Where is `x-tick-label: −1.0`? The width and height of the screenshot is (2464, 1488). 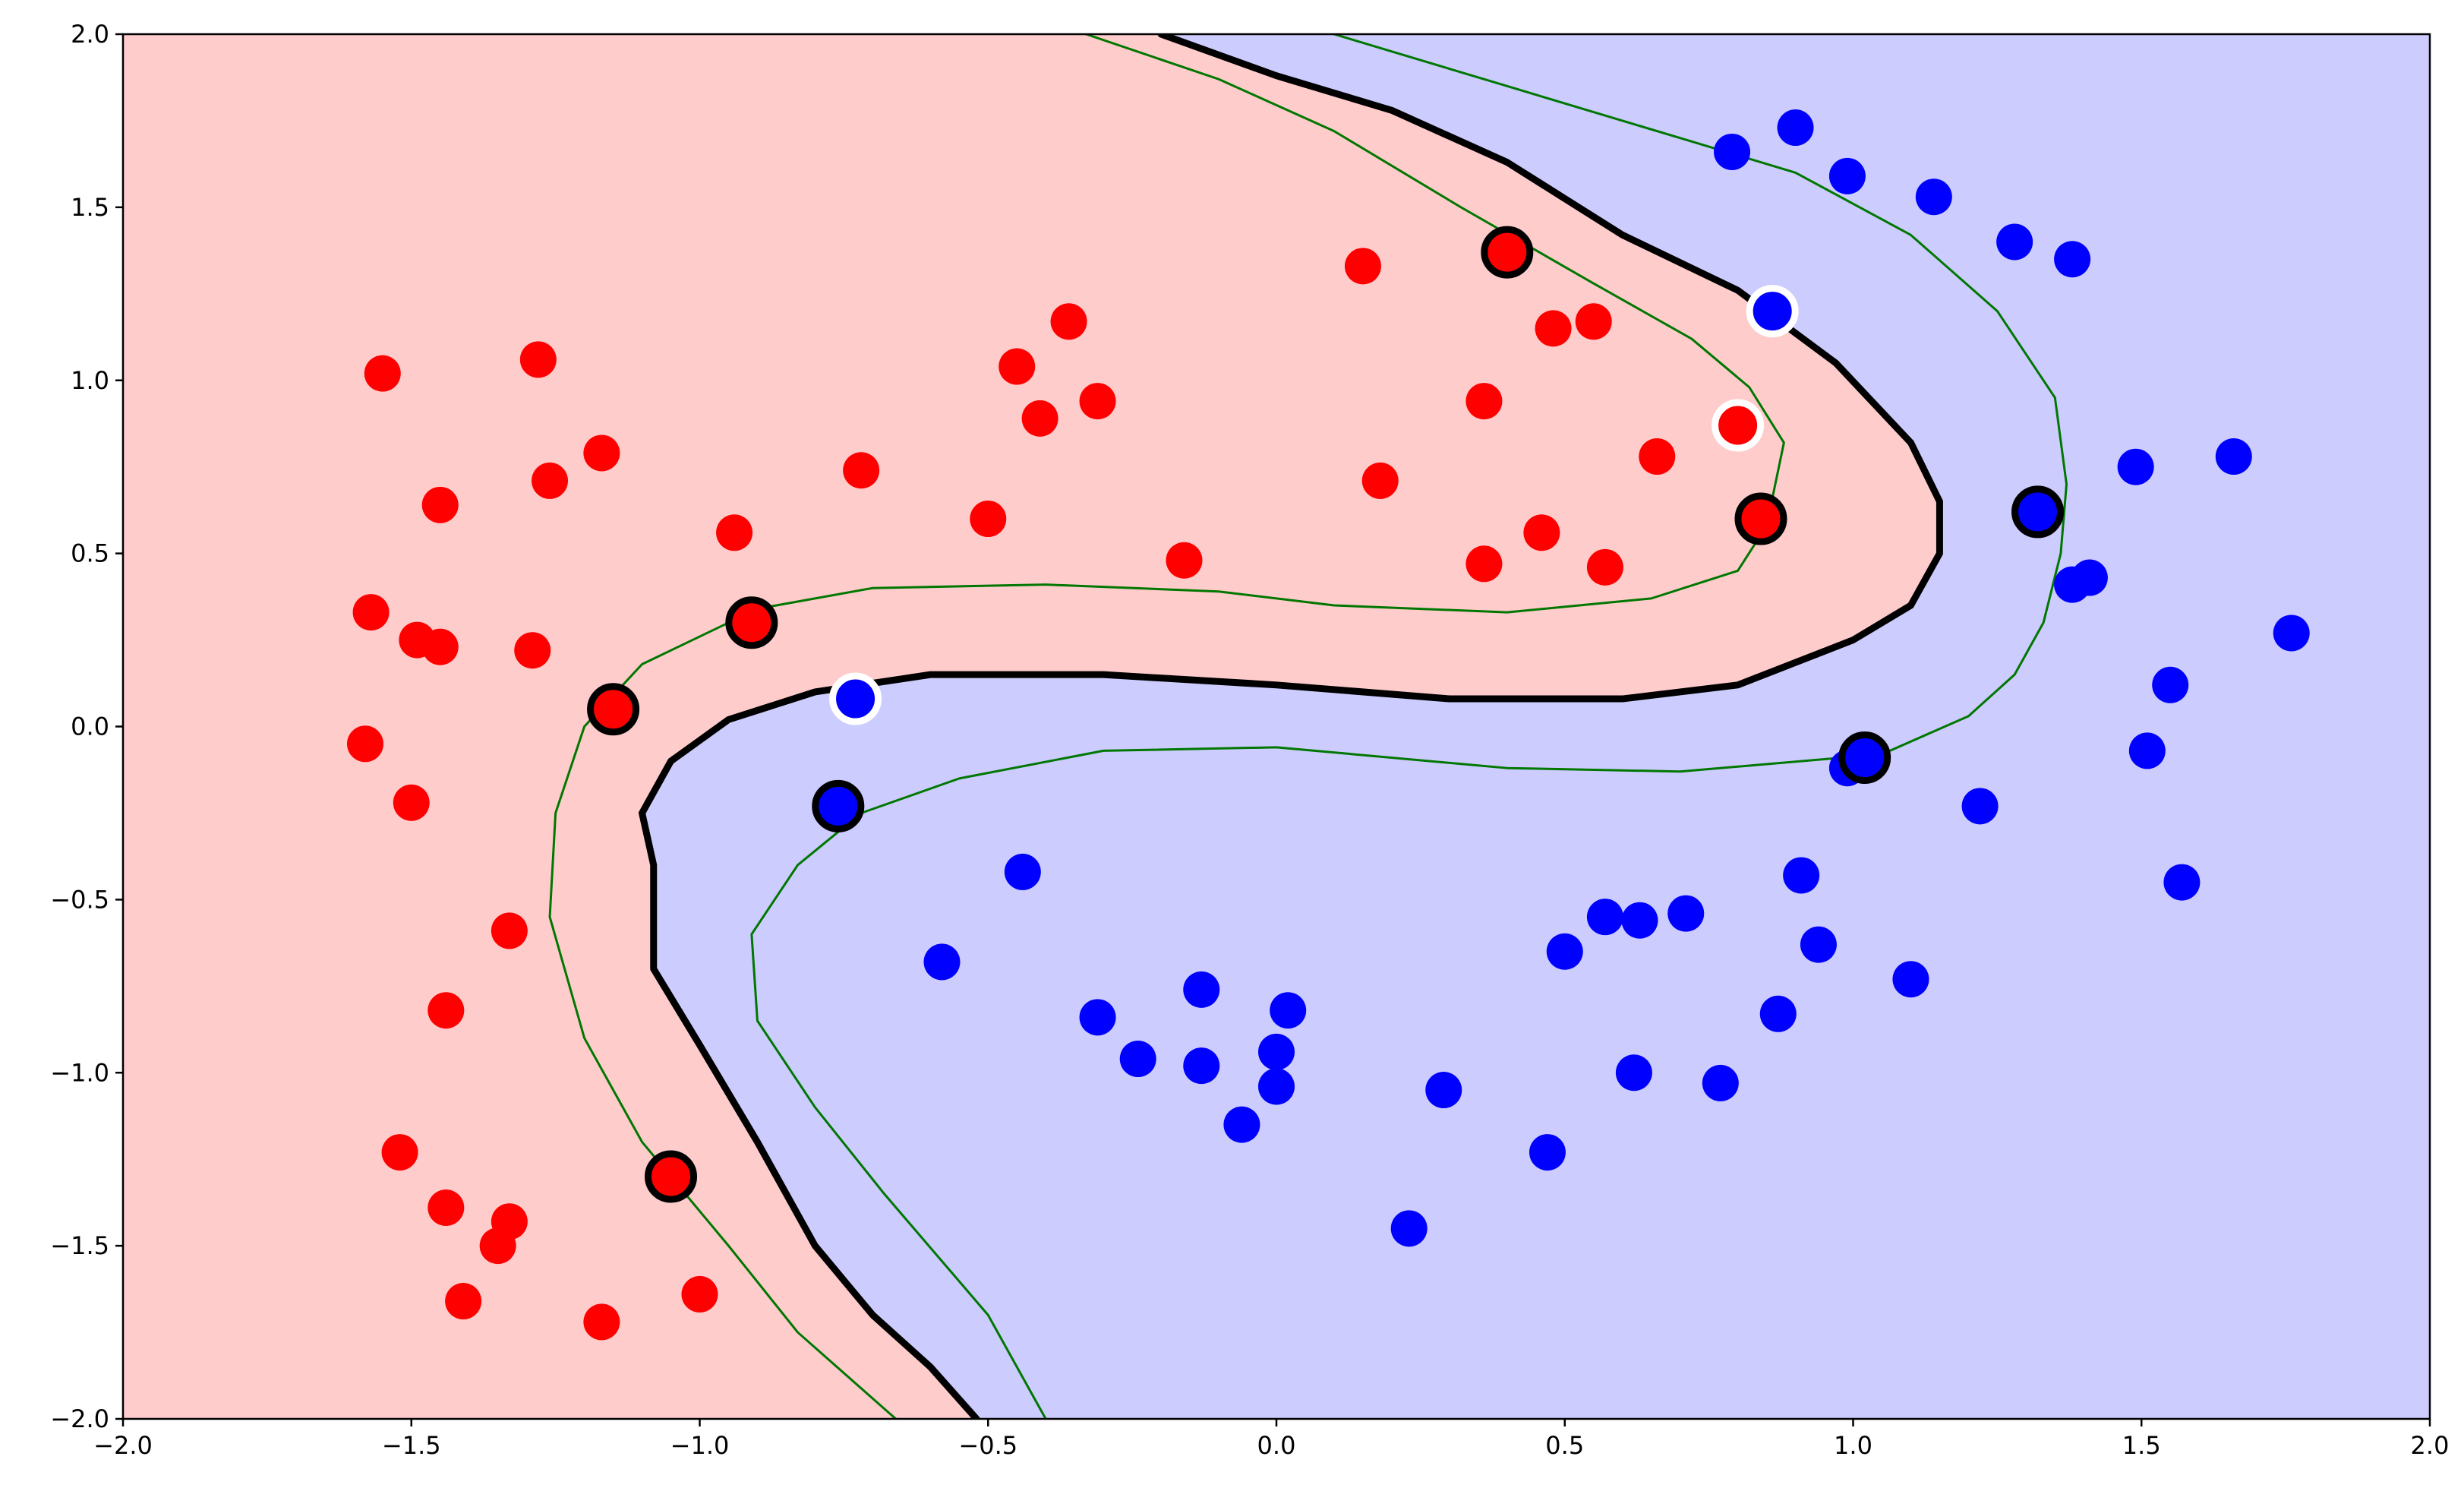
x-tick-label: −1.0 is located at coordinates (700, 1446).